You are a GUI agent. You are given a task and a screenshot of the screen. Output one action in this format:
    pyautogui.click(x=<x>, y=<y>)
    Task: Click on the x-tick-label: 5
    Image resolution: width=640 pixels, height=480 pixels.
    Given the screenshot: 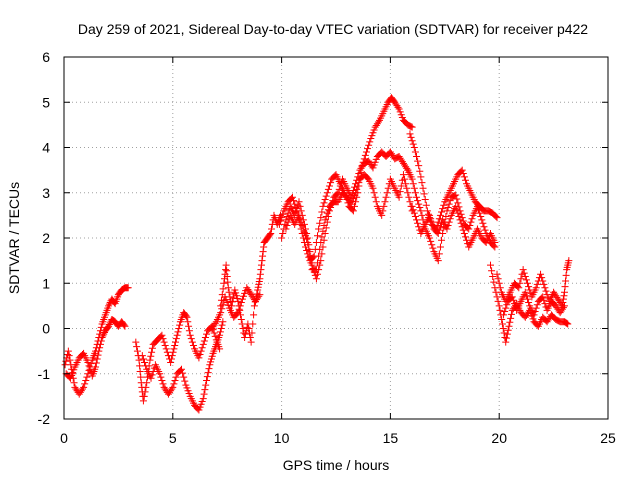 What is the action you would take?
    pyautogui.click(x=173, y=438)
    